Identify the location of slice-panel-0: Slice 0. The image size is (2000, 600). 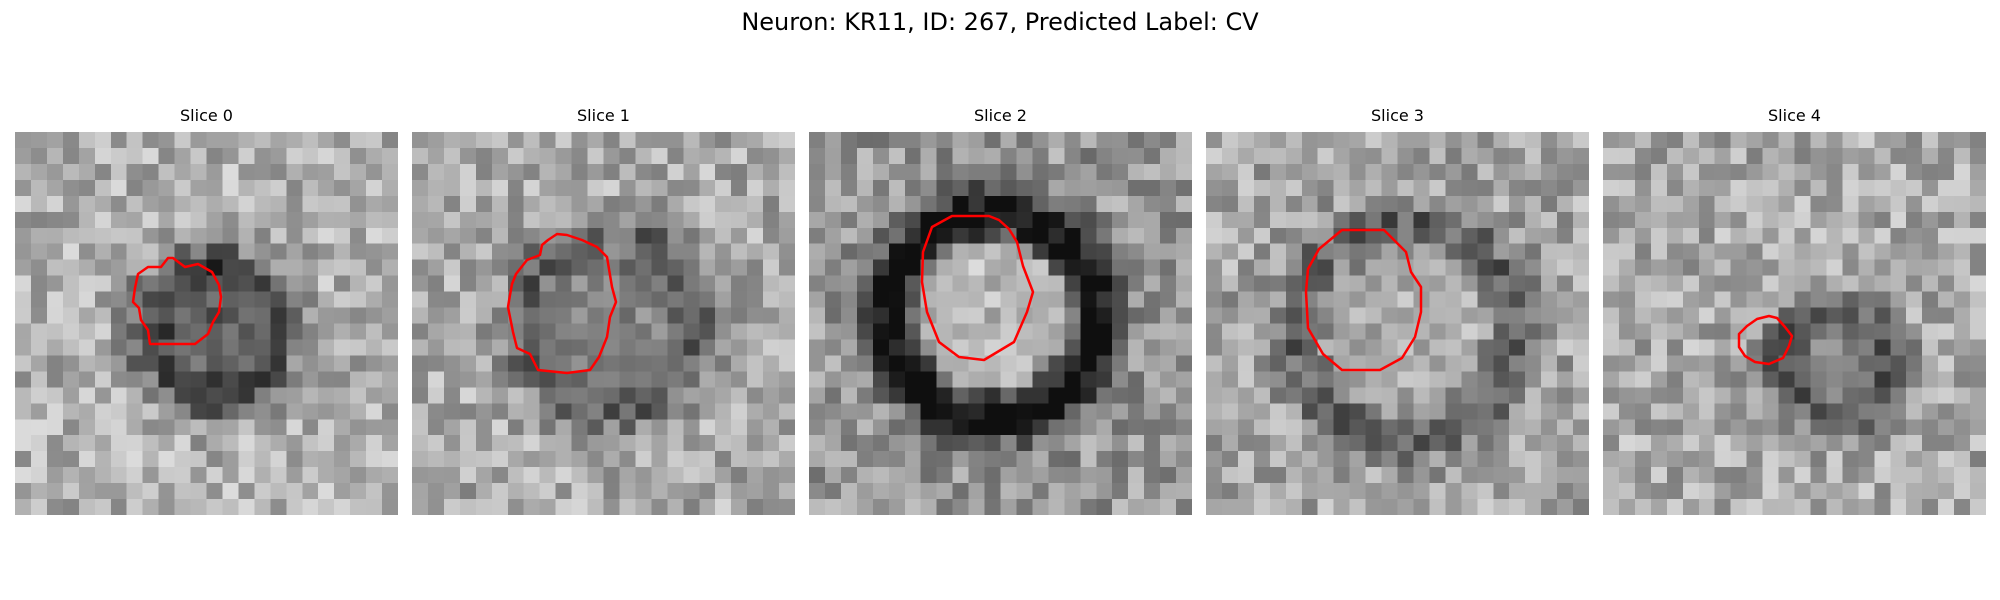
(208, 310).